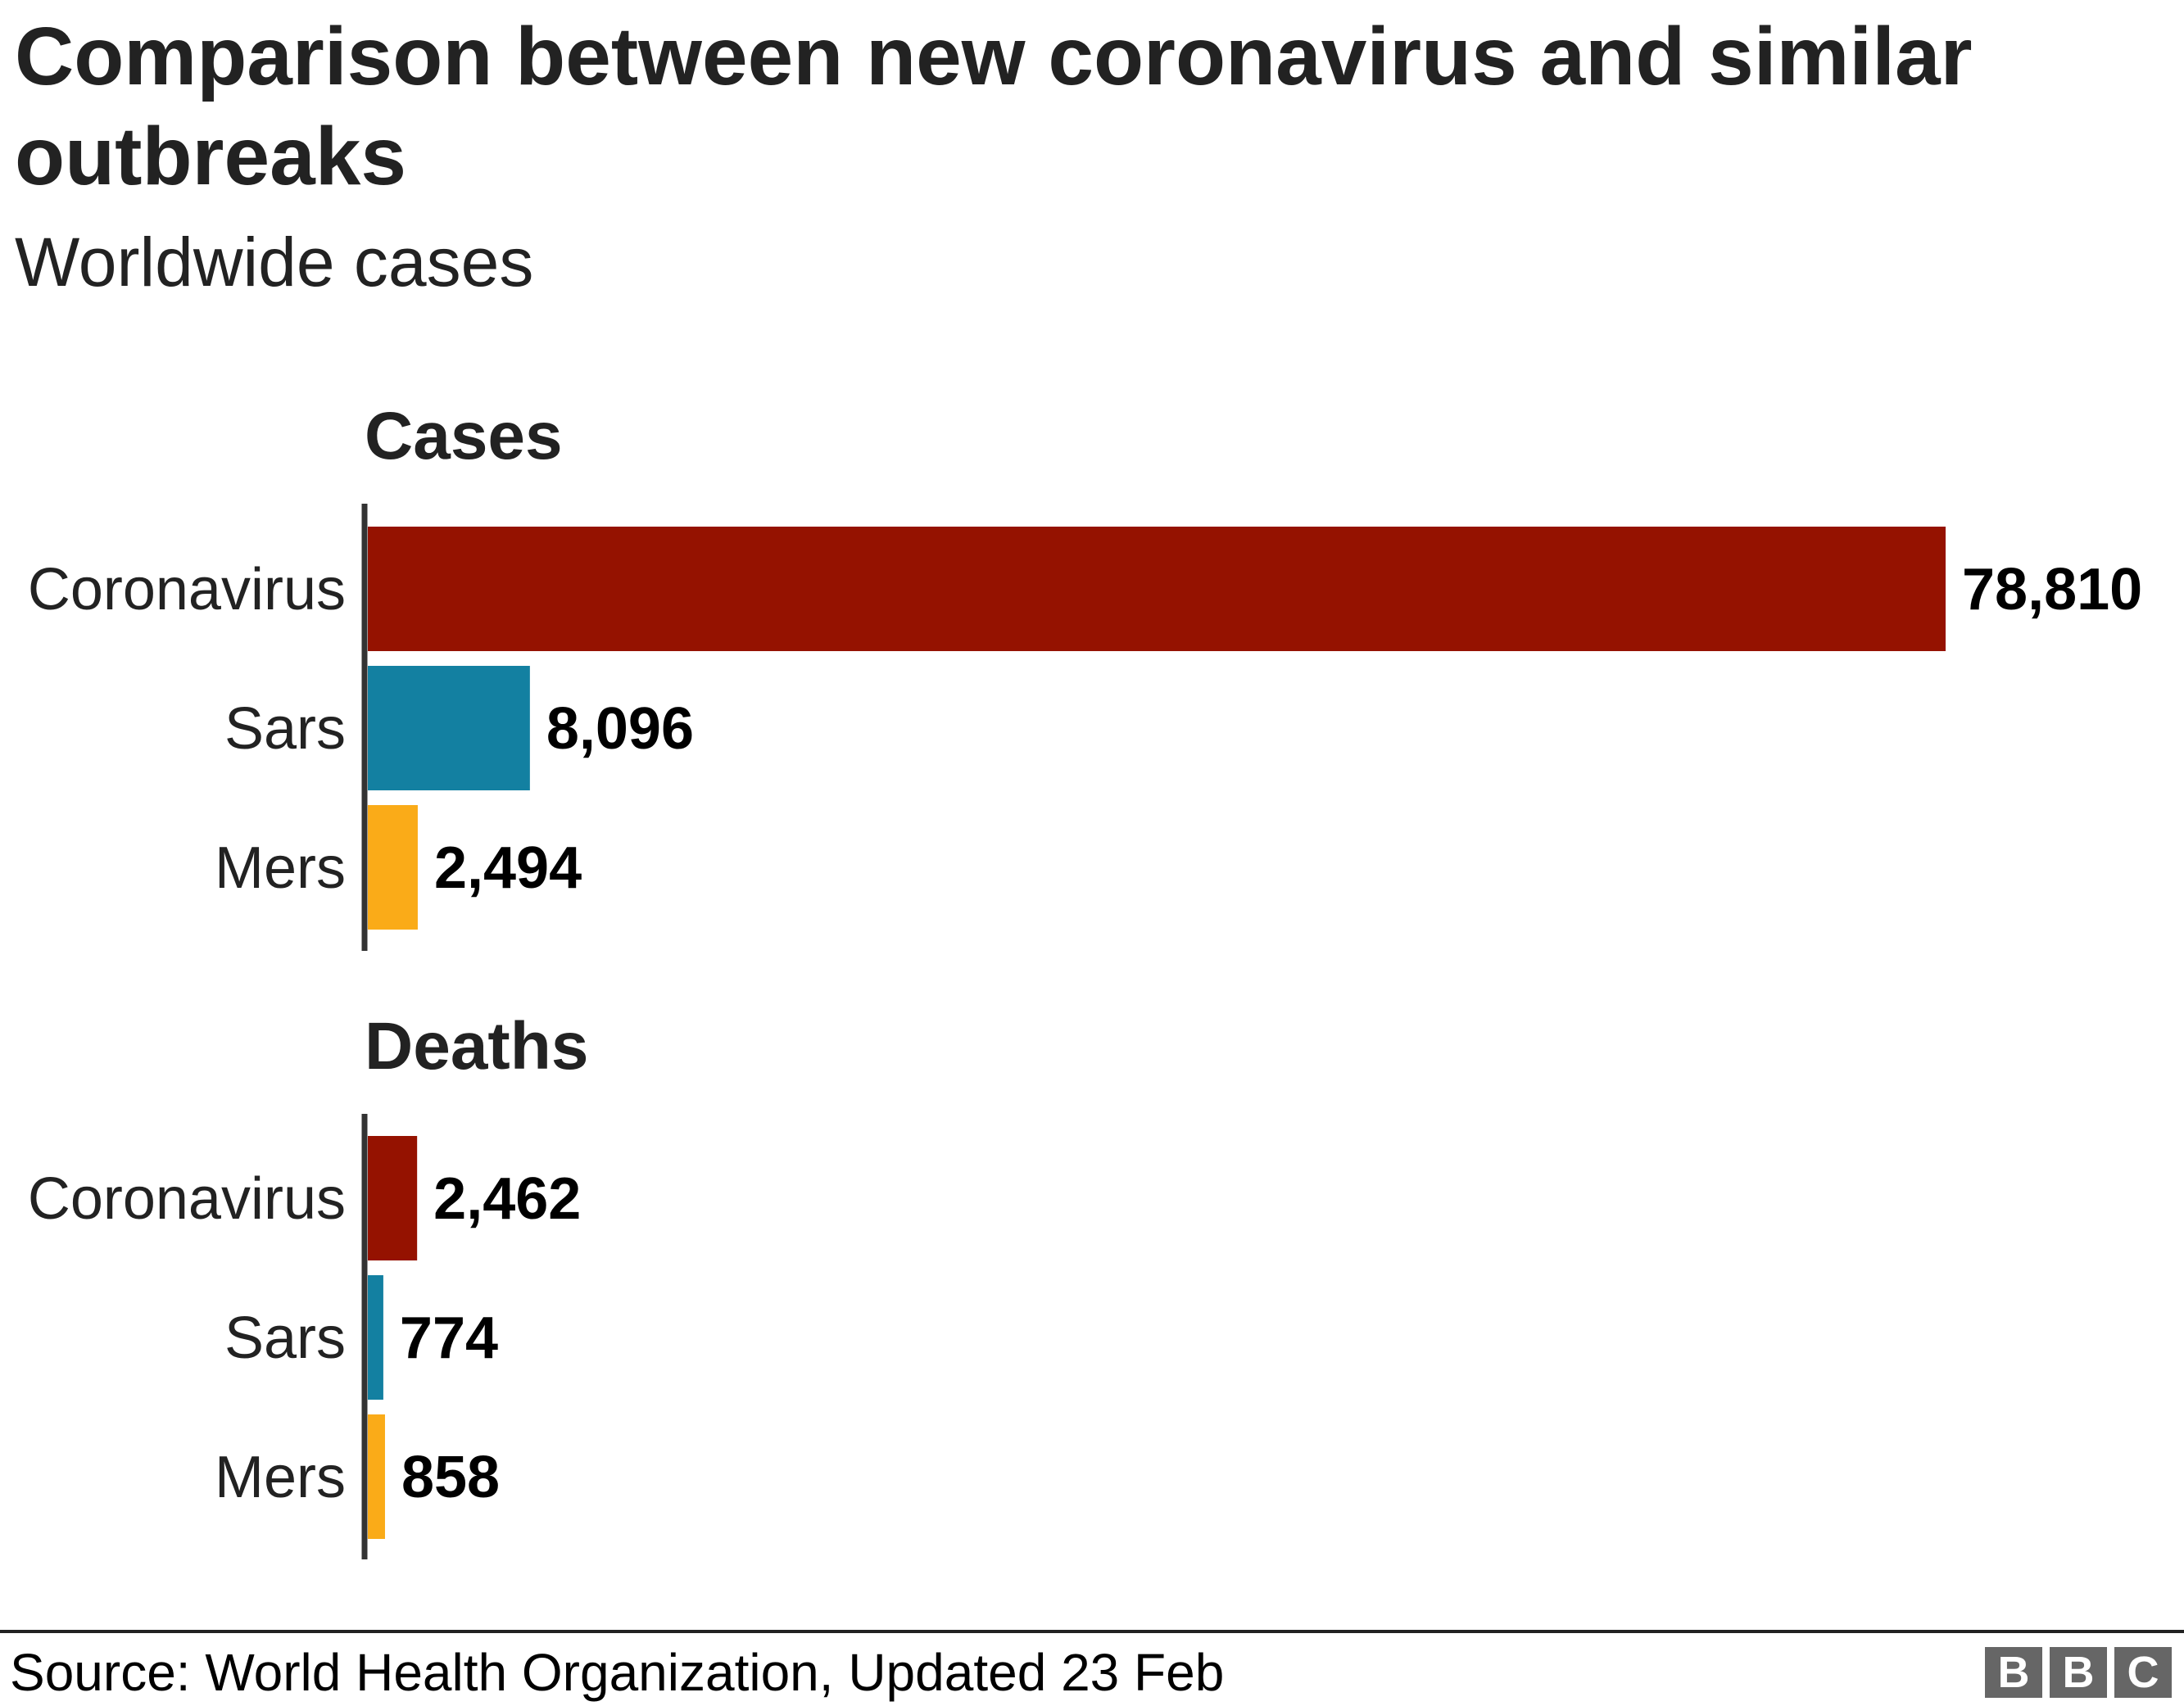 The height and width of the screenshot is (1706, 2184). What do you see at coordinates (476, 1046) in the screenshot?
I see `panel-title: Deaths` at bounding box center [476, 1046].